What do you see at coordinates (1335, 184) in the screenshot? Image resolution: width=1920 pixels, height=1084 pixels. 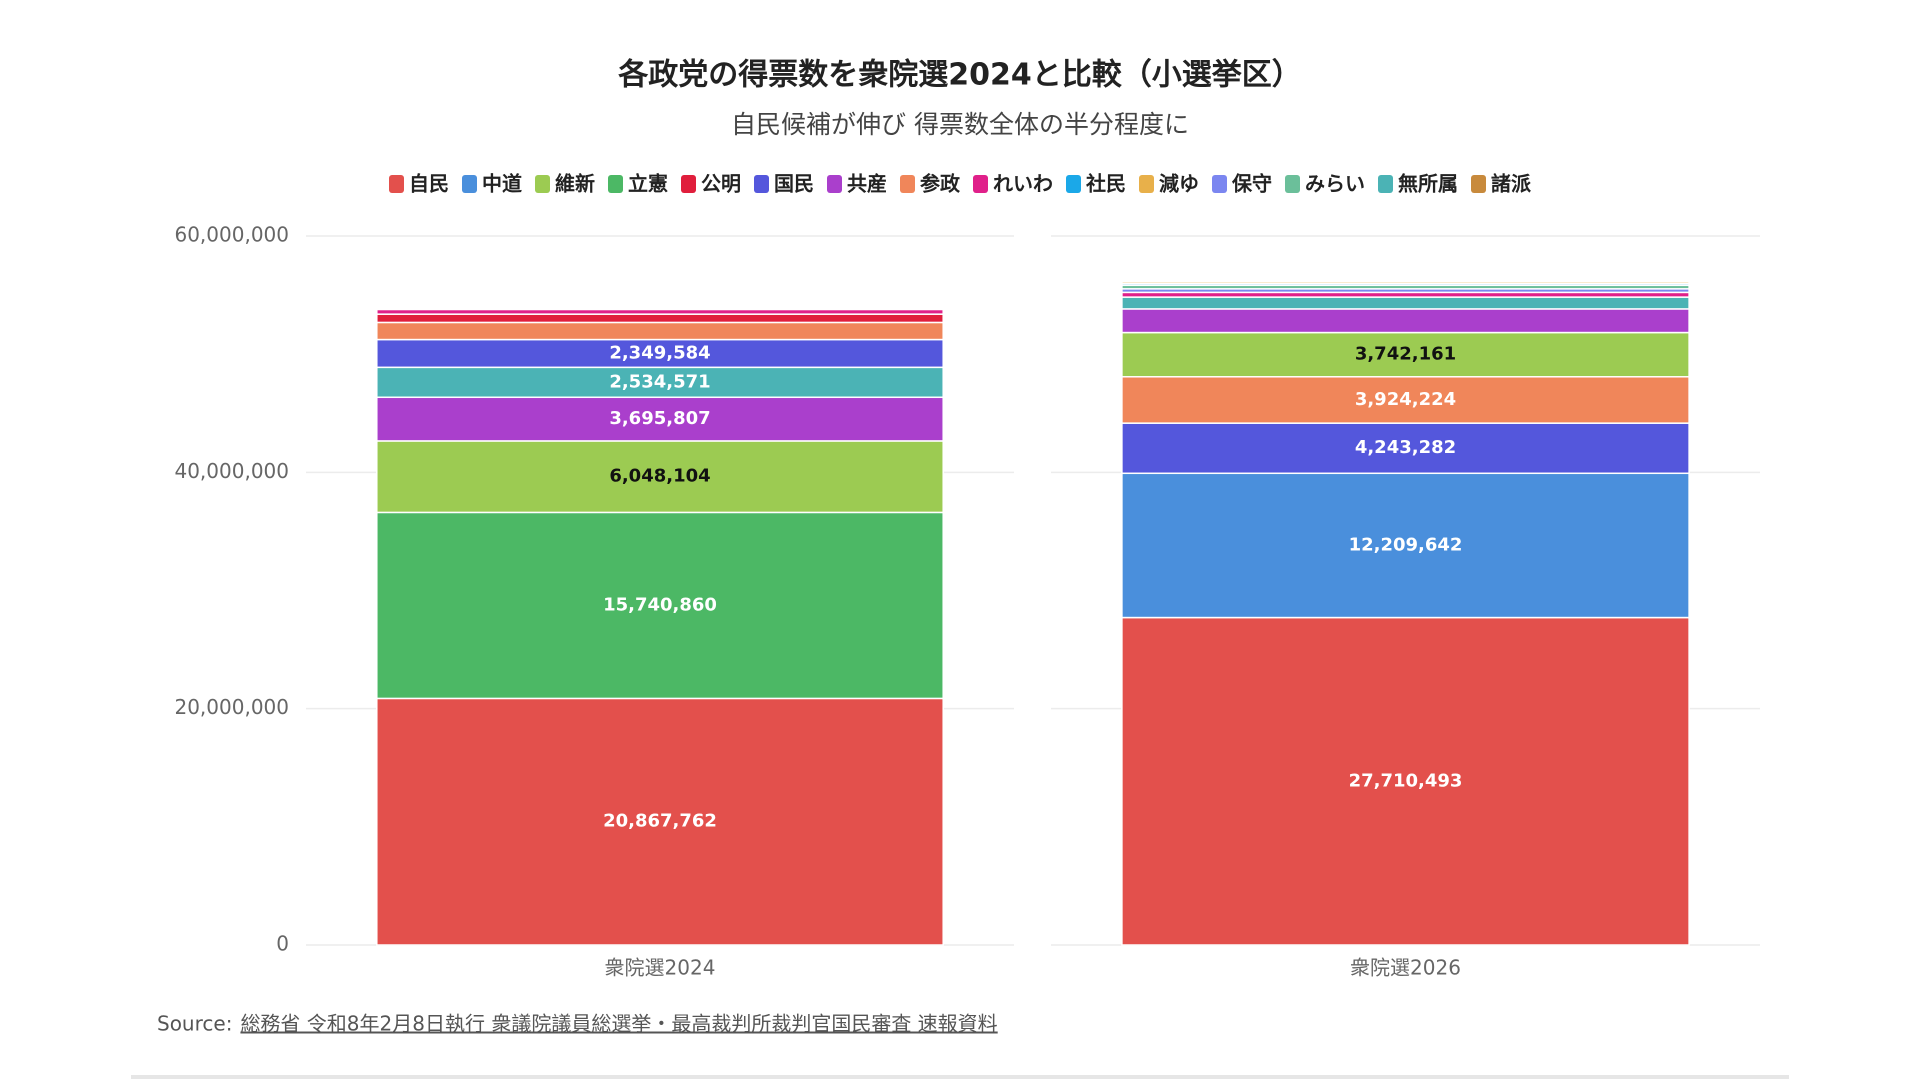 I see `legend-label: みらい` at bounding box center [1335, 184].